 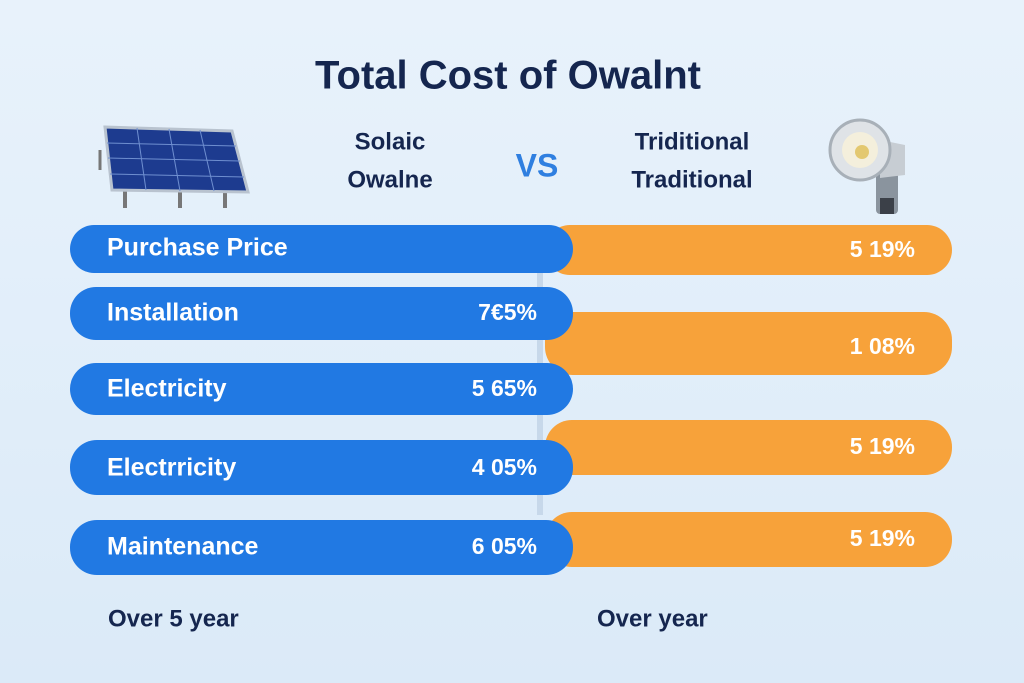 I want to click on footer-label: Over year, so click(x=652, y=618).